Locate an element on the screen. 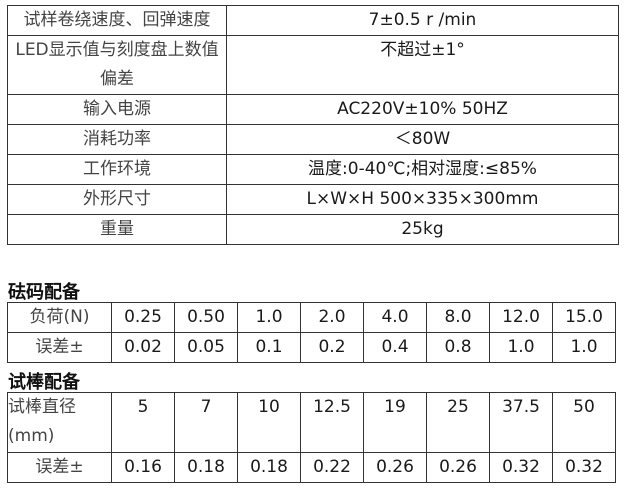 The image size is (628, 494). spec-value: L×W×H 500×335×300mm is located at coordinates (422, 199).